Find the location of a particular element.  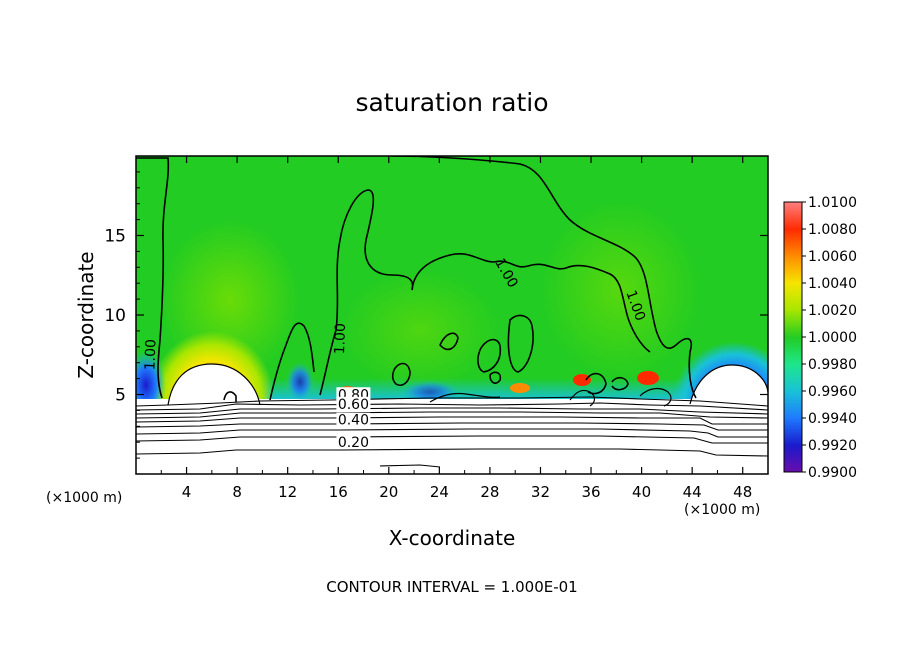

y-tick-label: 5 is located at coordinates (120, 396).